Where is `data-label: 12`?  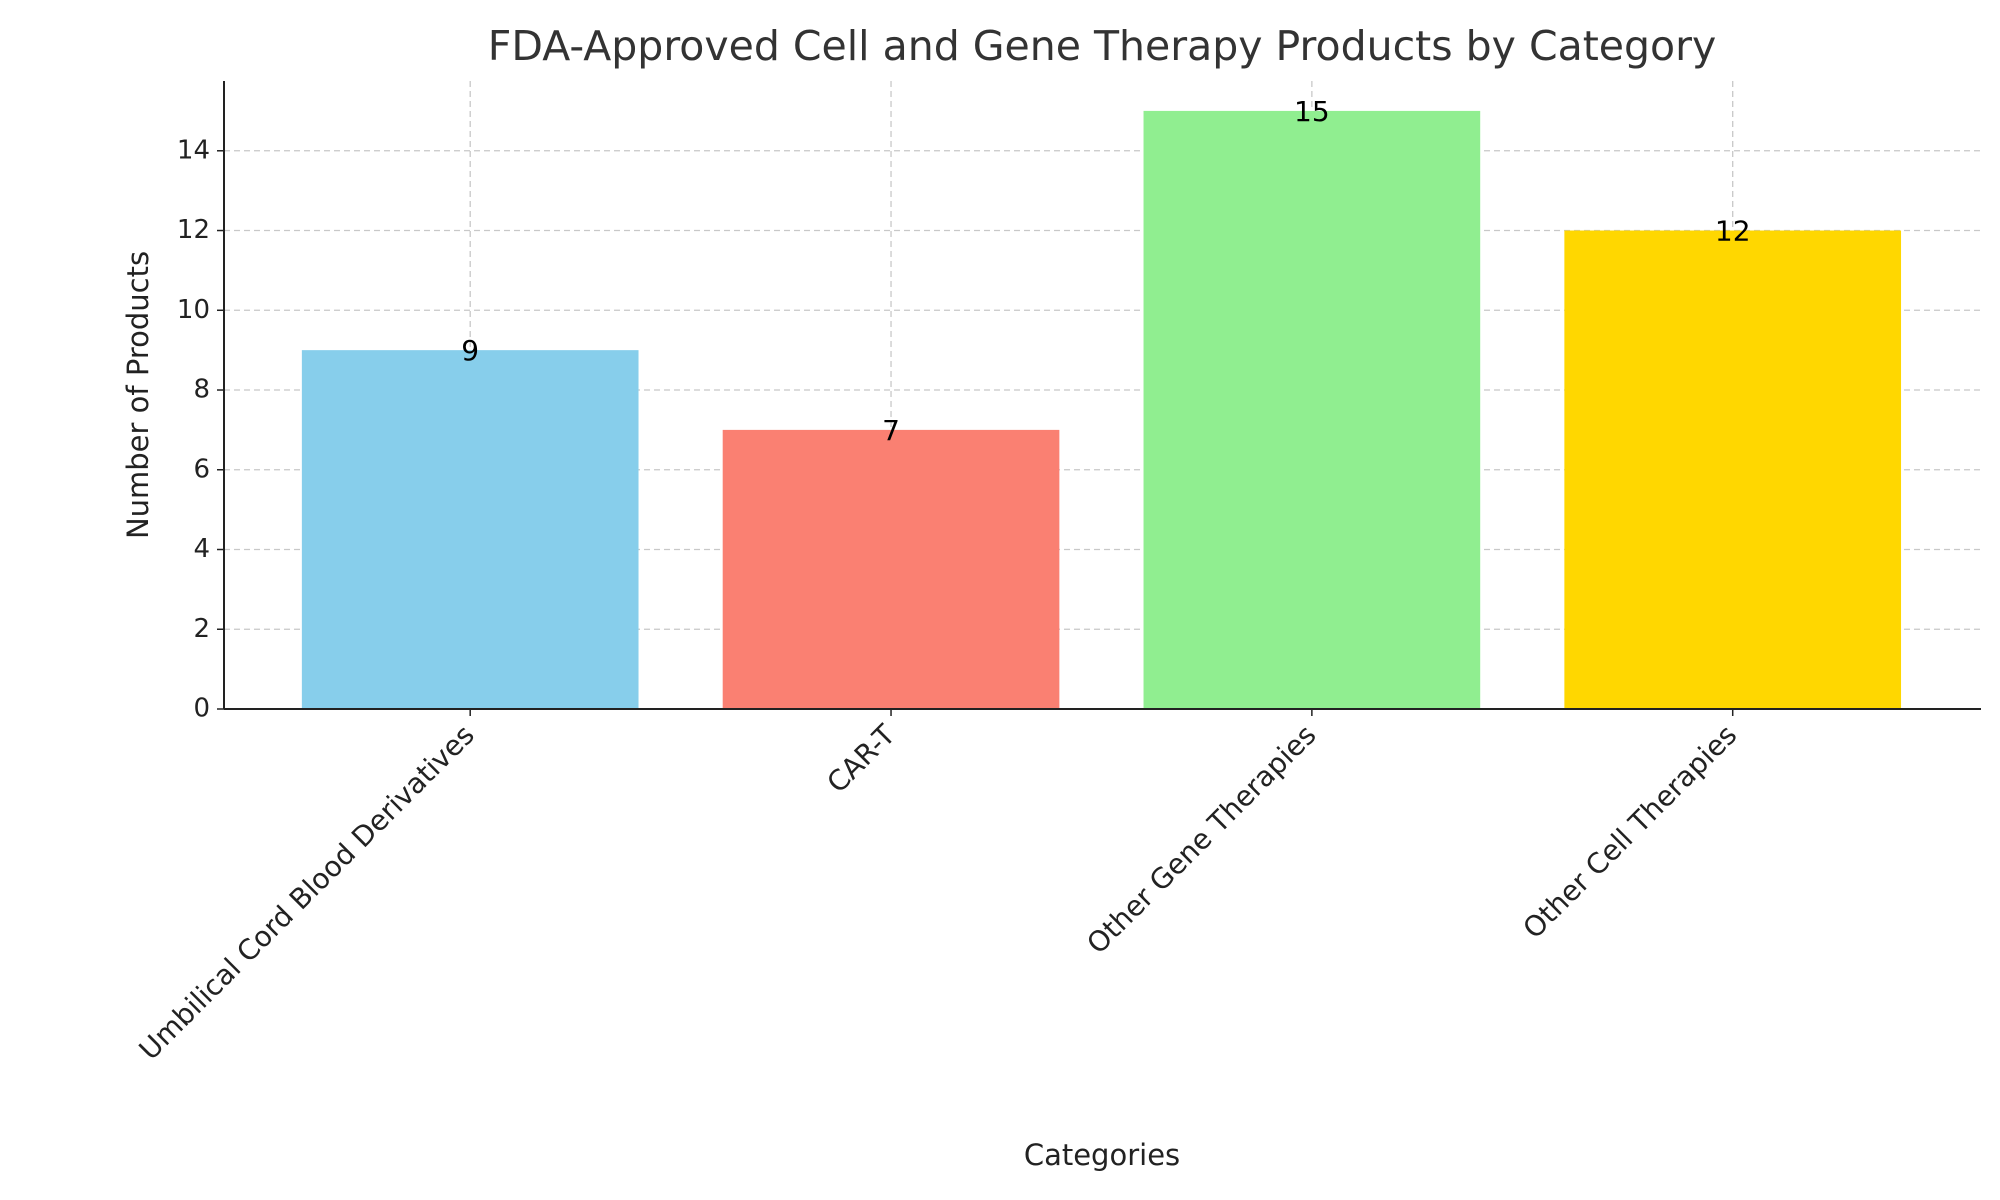
data-label: 12 is located at coordinates (1733, 231).